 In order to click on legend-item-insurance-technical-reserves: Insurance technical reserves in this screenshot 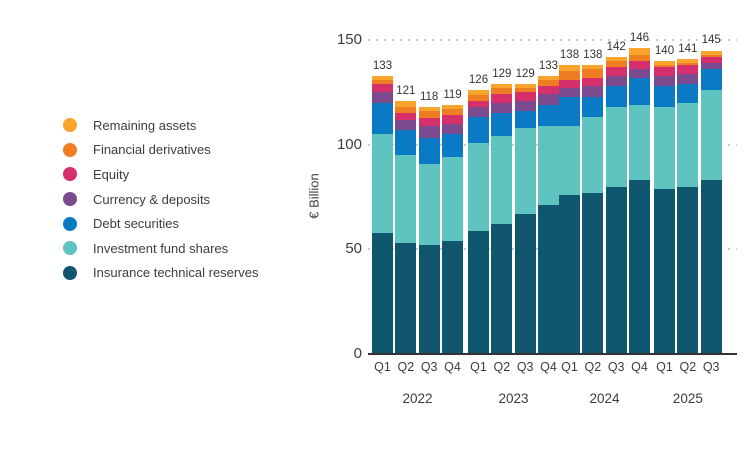, I will do `click(160, 273)`.